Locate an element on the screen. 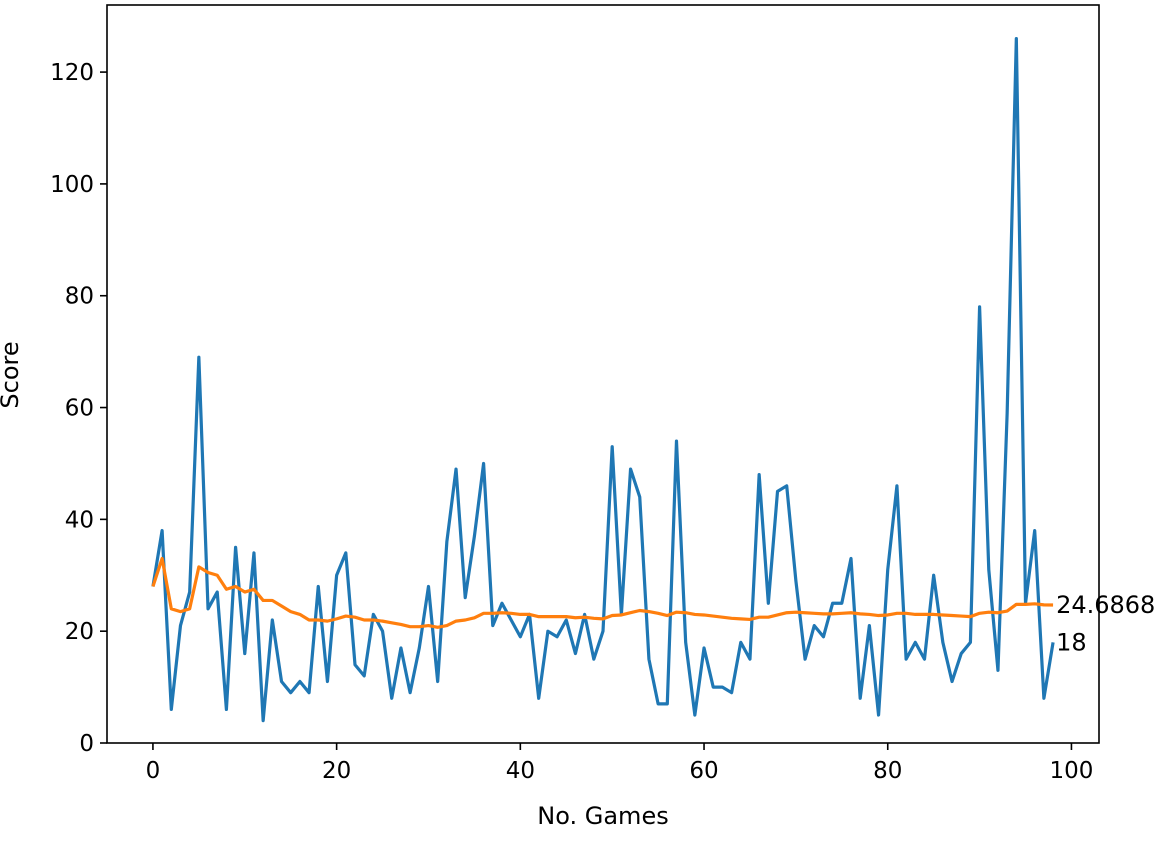  x-tick-label: 100 is located at coordinates (1071, 771).